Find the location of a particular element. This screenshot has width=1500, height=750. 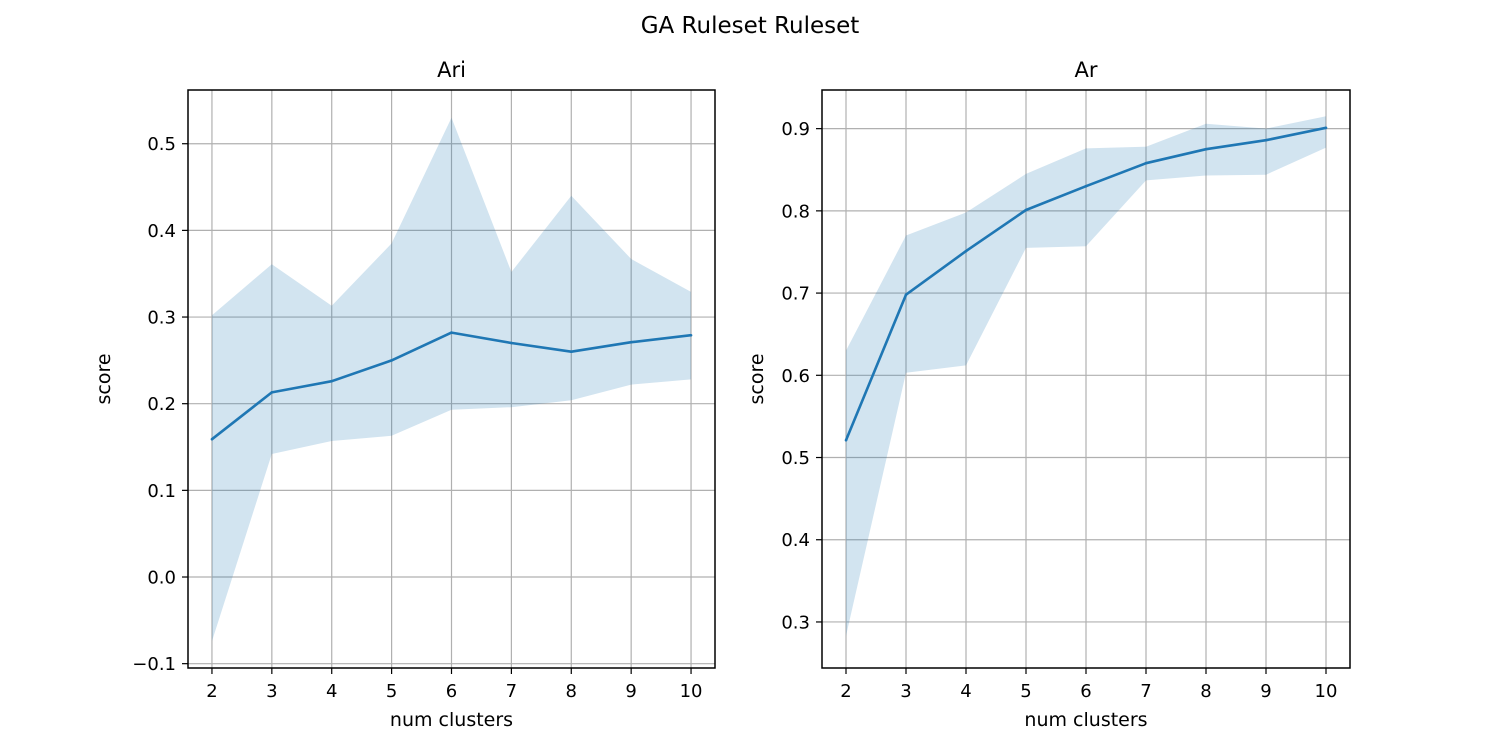

y-axis-ticks: 0.3 0.4 0.5 0.6 0.7 0.8 0.9 is located at coordinates (801, 376).